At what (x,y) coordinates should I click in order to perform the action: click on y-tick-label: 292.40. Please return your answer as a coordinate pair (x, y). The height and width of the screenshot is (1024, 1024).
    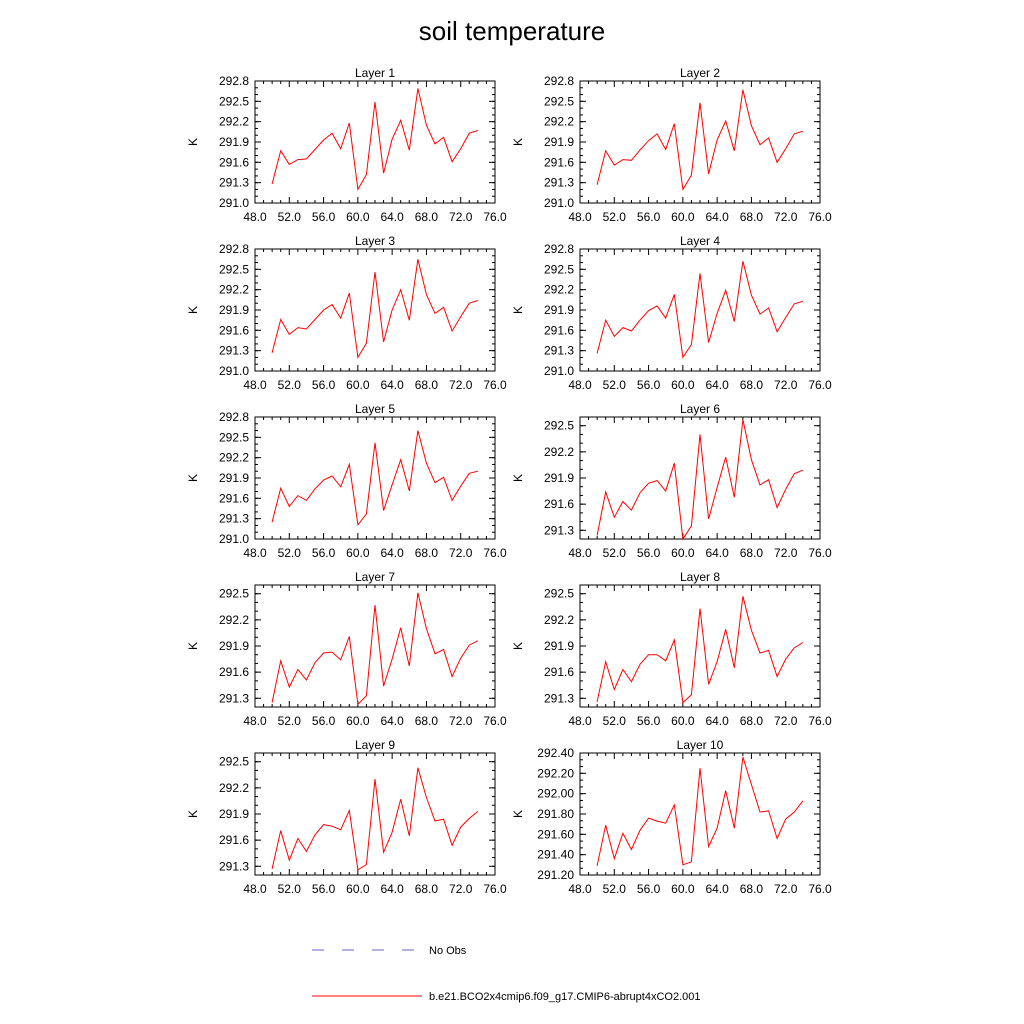
    Looking at the image, I should click on (555, 753).